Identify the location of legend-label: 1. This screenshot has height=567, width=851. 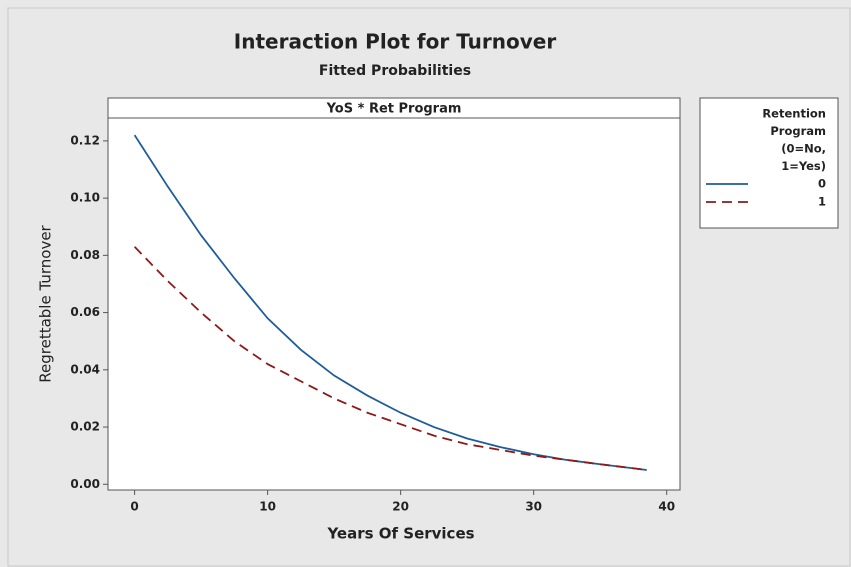
(822, 202).